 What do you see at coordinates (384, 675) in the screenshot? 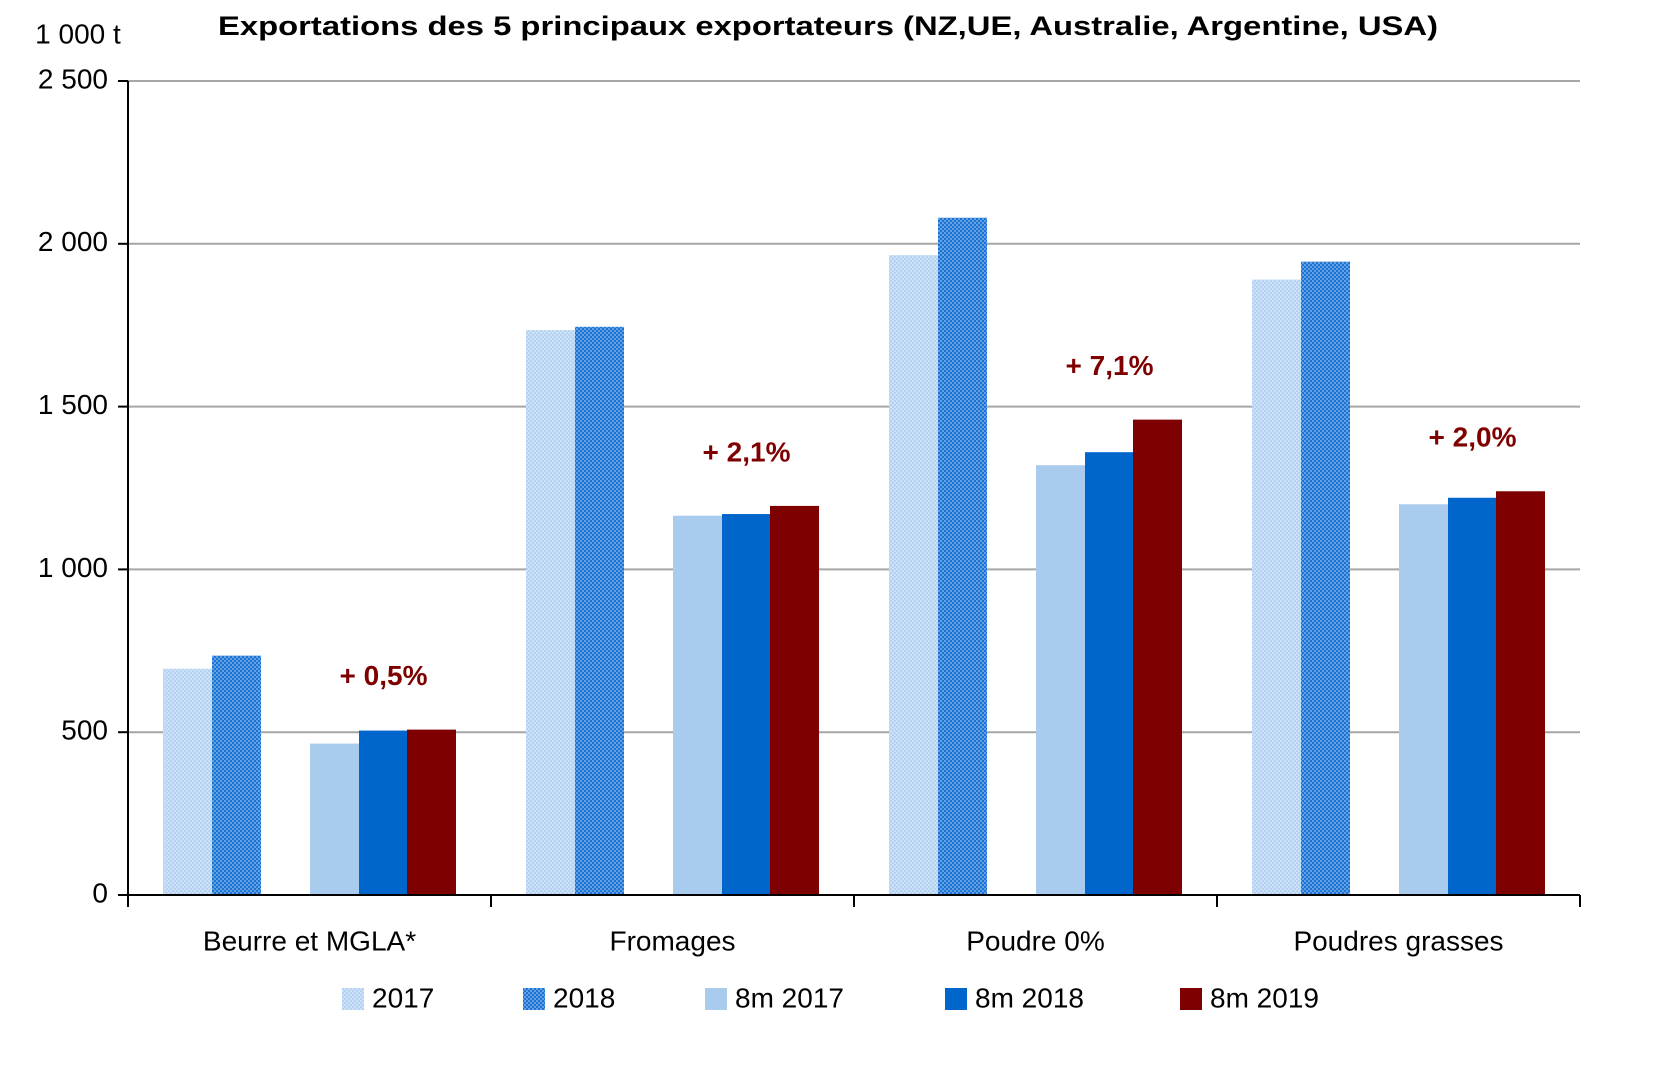
I see `annotation: + 0,5%` at bounding box center [384, 675].